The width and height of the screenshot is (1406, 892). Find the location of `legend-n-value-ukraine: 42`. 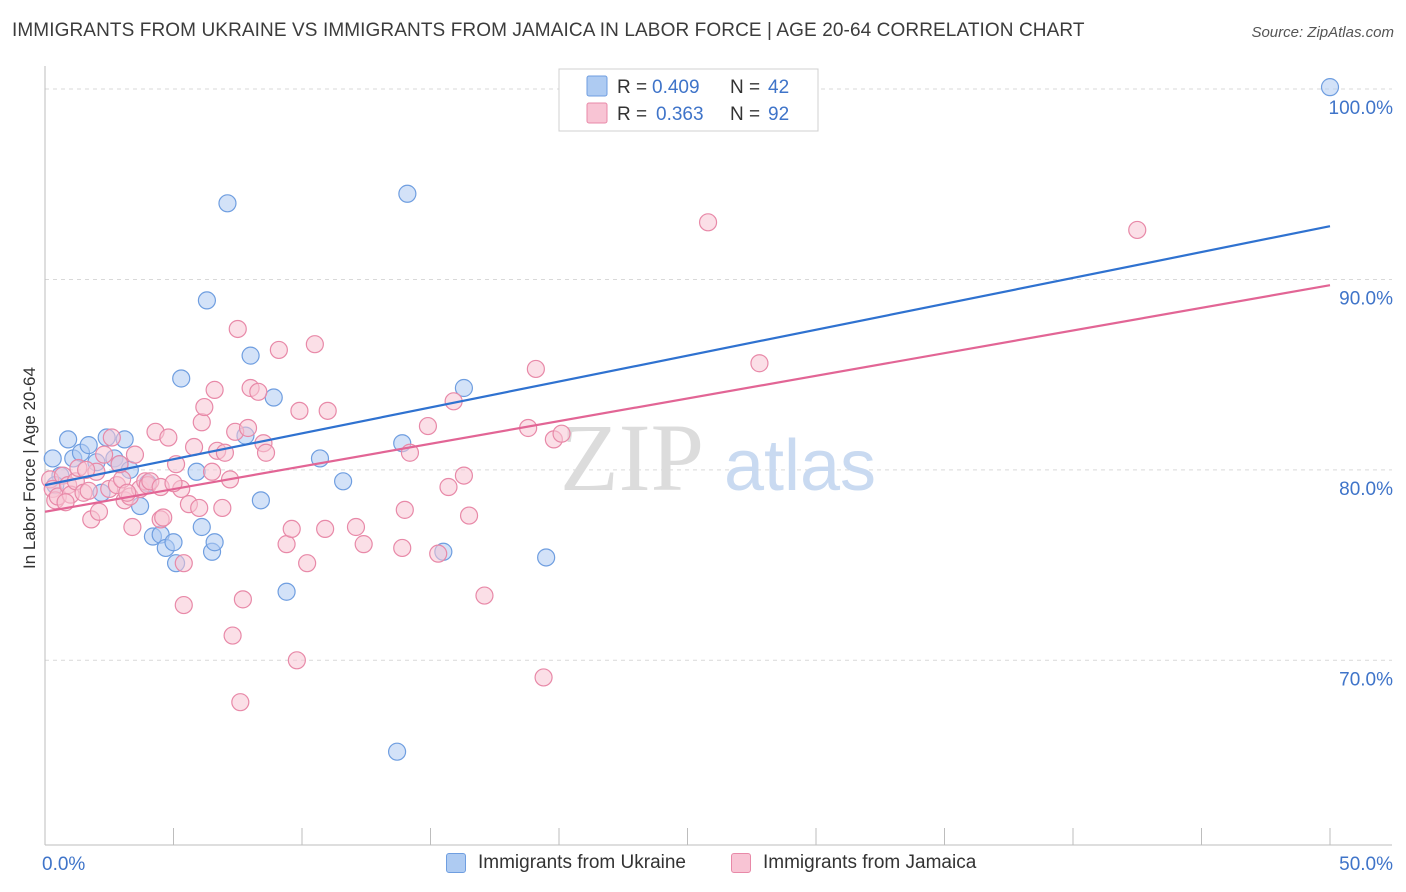

legend-n-value-ukraine: 42 is located at coordinates (778, 87).